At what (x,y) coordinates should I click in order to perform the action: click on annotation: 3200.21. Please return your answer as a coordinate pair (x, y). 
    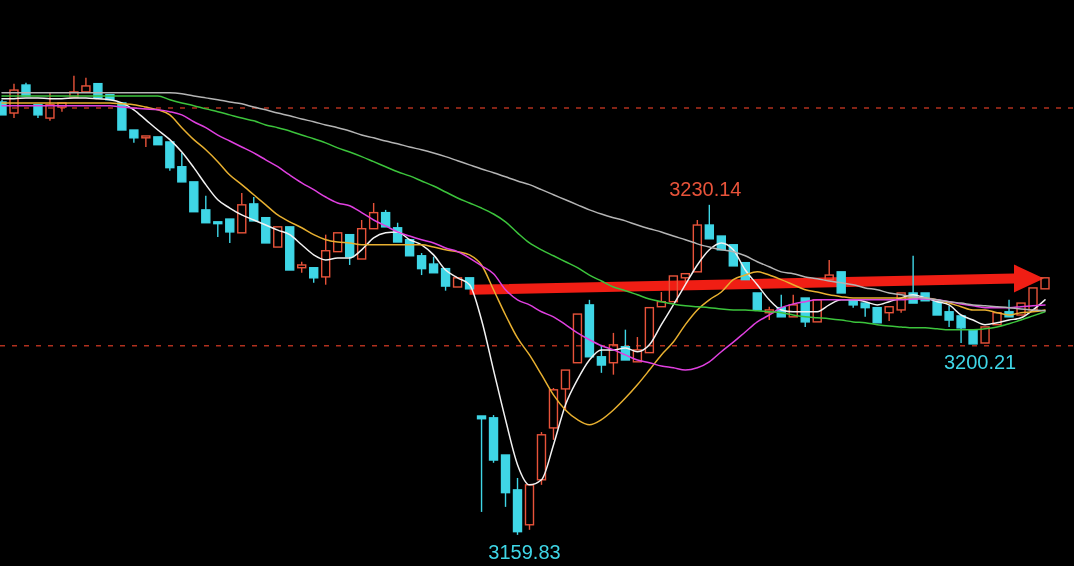
    Looking at the image, I should click on (980, 362).